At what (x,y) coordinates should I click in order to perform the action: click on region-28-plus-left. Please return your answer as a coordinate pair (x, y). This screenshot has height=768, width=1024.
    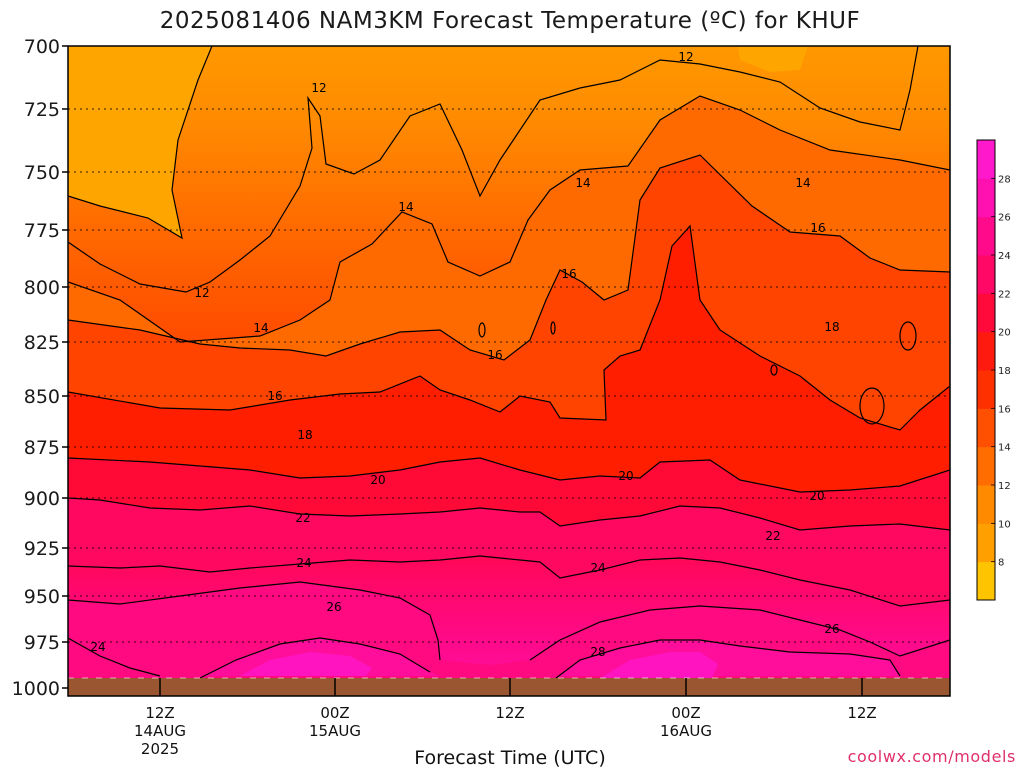
    Looking at the image, I should click on (306, 664).